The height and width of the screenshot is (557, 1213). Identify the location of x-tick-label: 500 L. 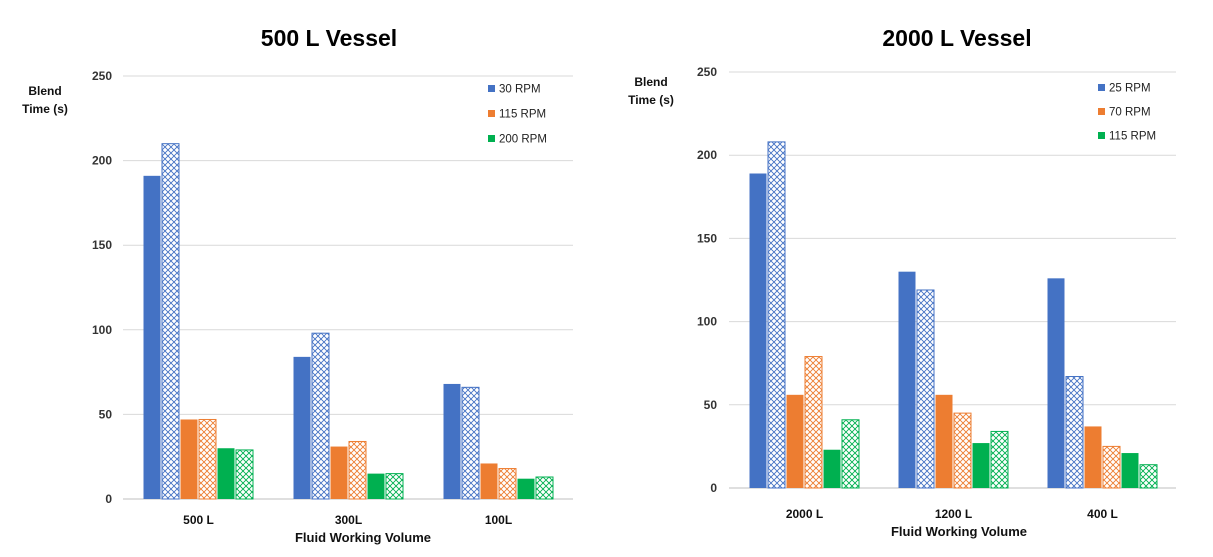
(198, 520).